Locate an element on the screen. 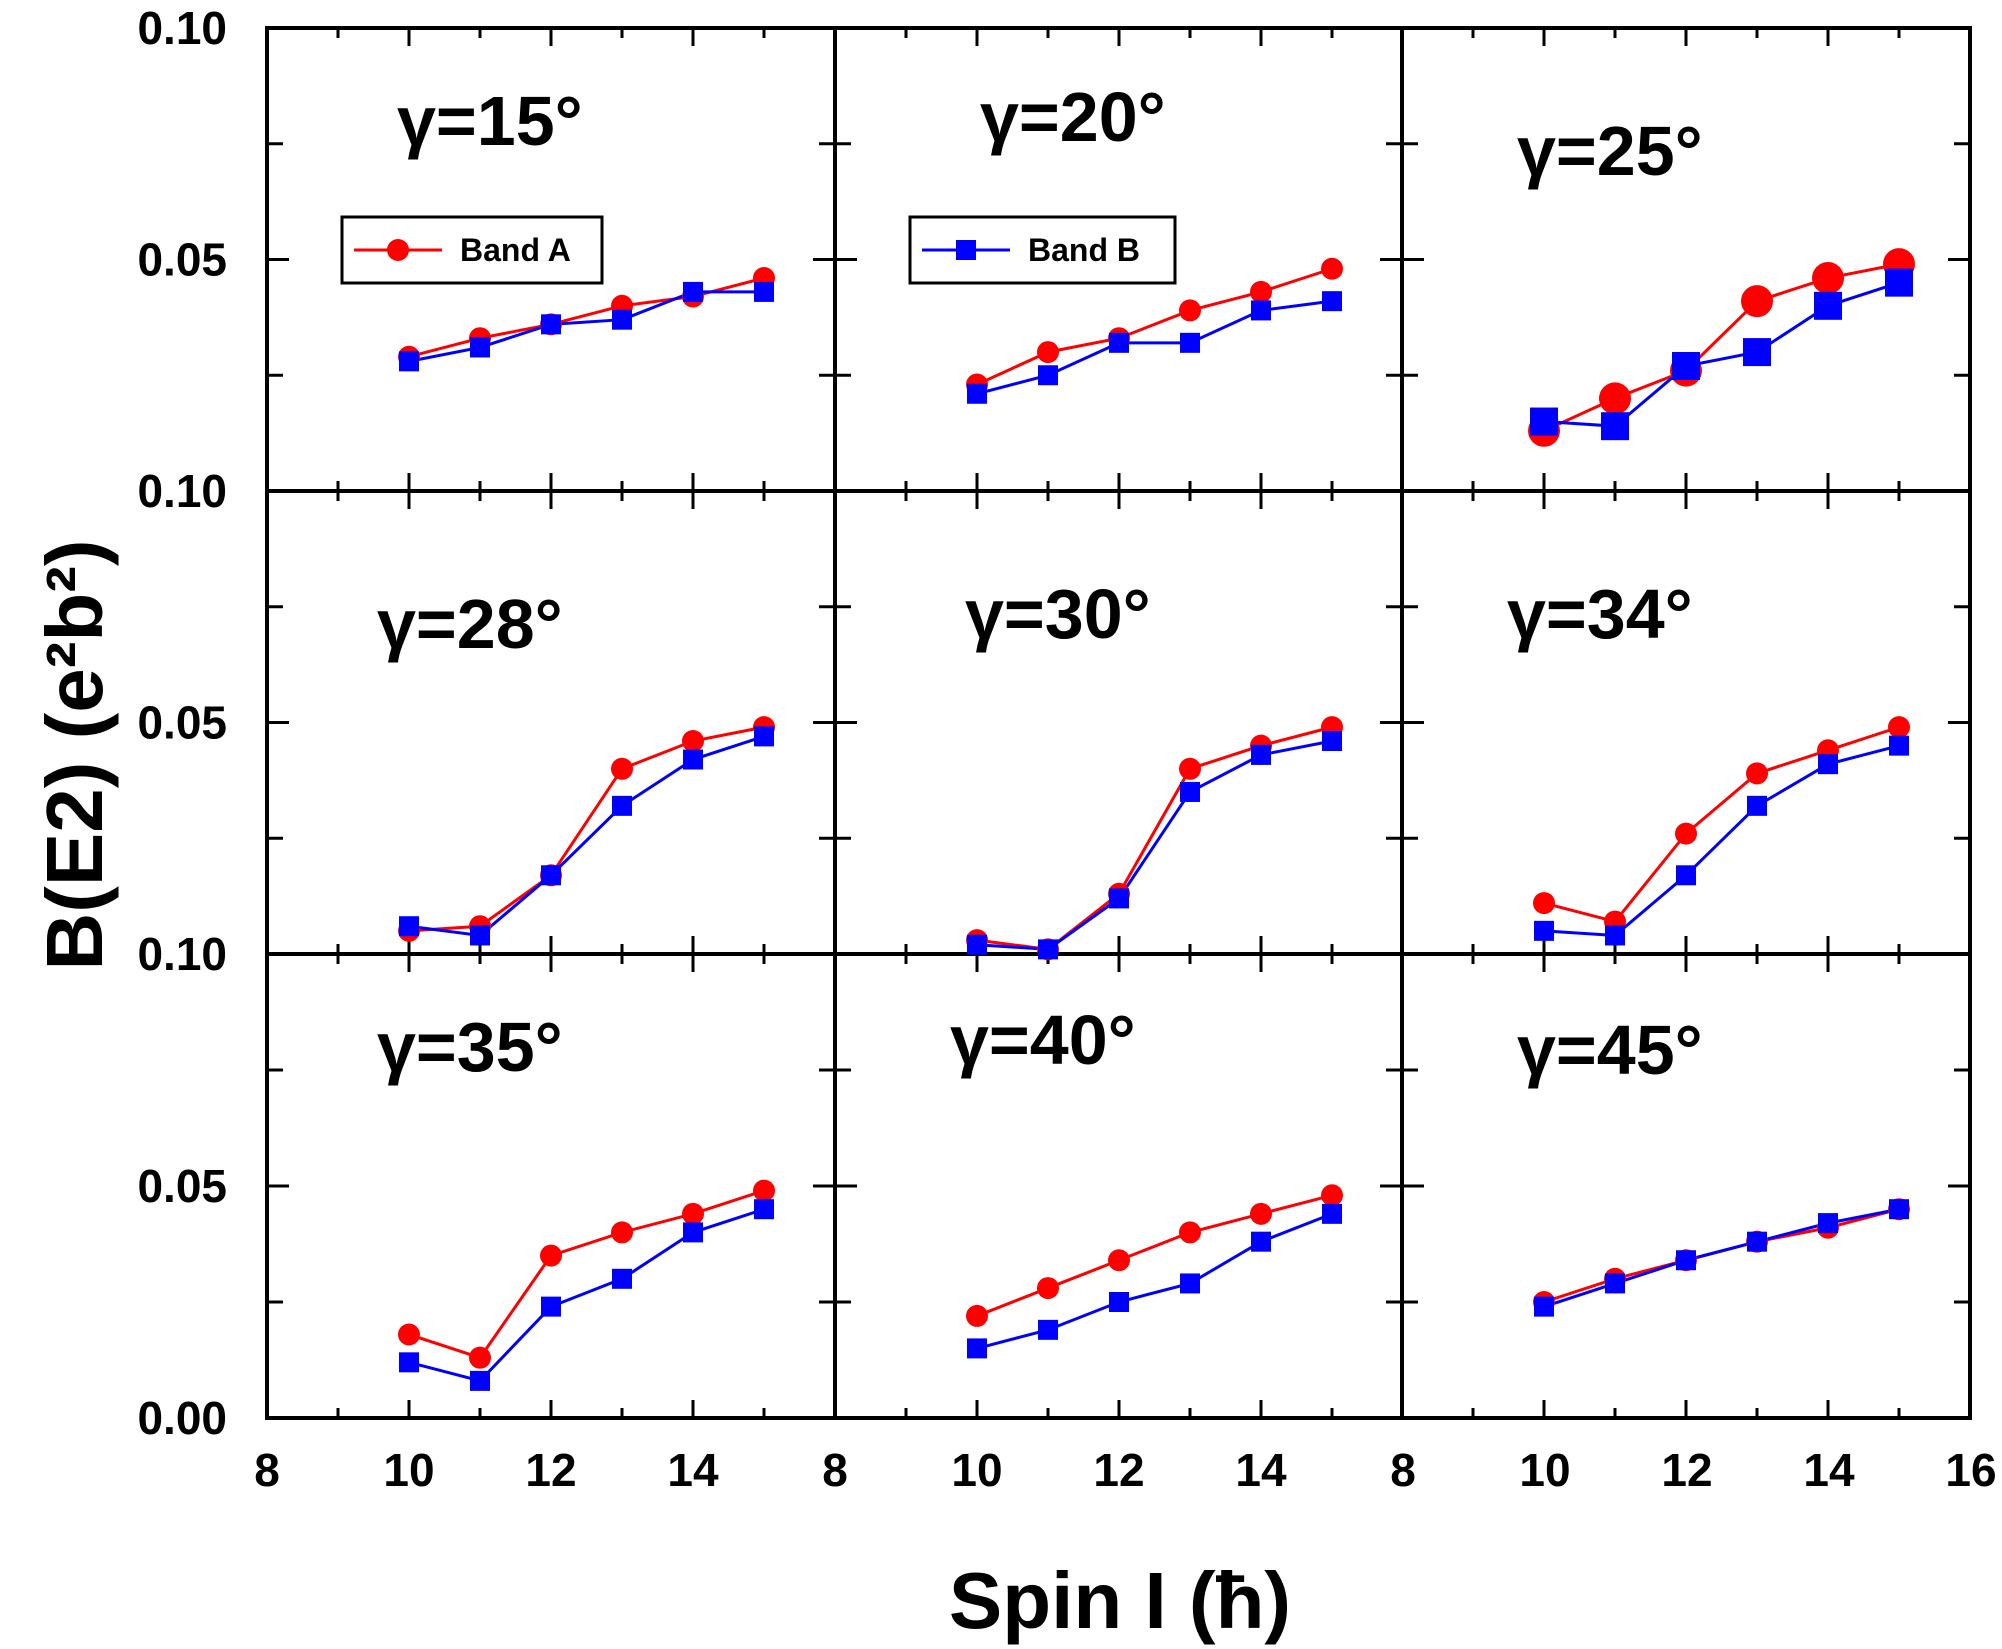 The height and width of the screenshot is (1649, 2002). legend-box: Band A is located at coordinates (472, 250).